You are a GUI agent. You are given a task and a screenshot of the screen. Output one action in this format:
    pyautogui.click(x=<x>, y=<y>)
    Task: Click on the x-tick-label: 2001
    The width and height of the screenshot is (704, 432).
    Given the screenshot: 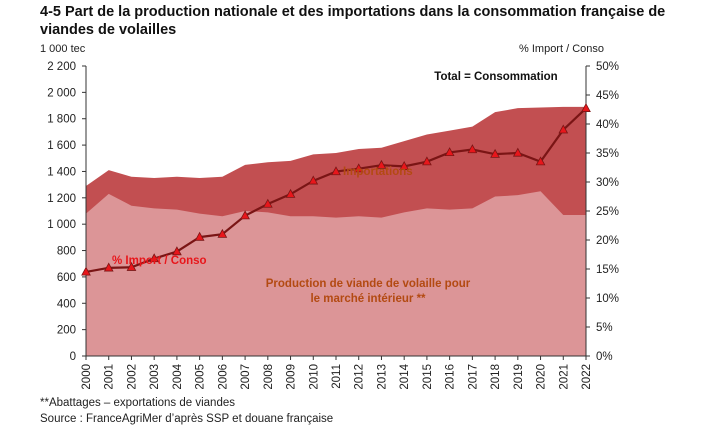 What is the action you would take?
    pyautogui.click(x=110, y=377)
    